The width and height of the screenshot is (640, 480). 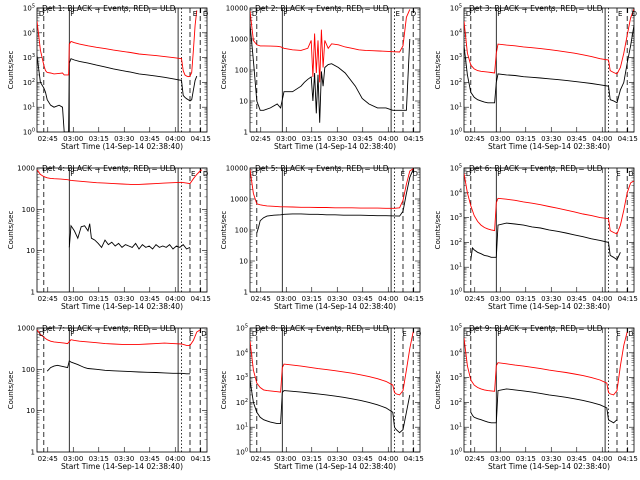 What do you see at coordinates (322, 8) in the screenshot?
I see `panel-title: Det 2: BLACK = Events, RED = ULD` at bounding box center [322, 8].